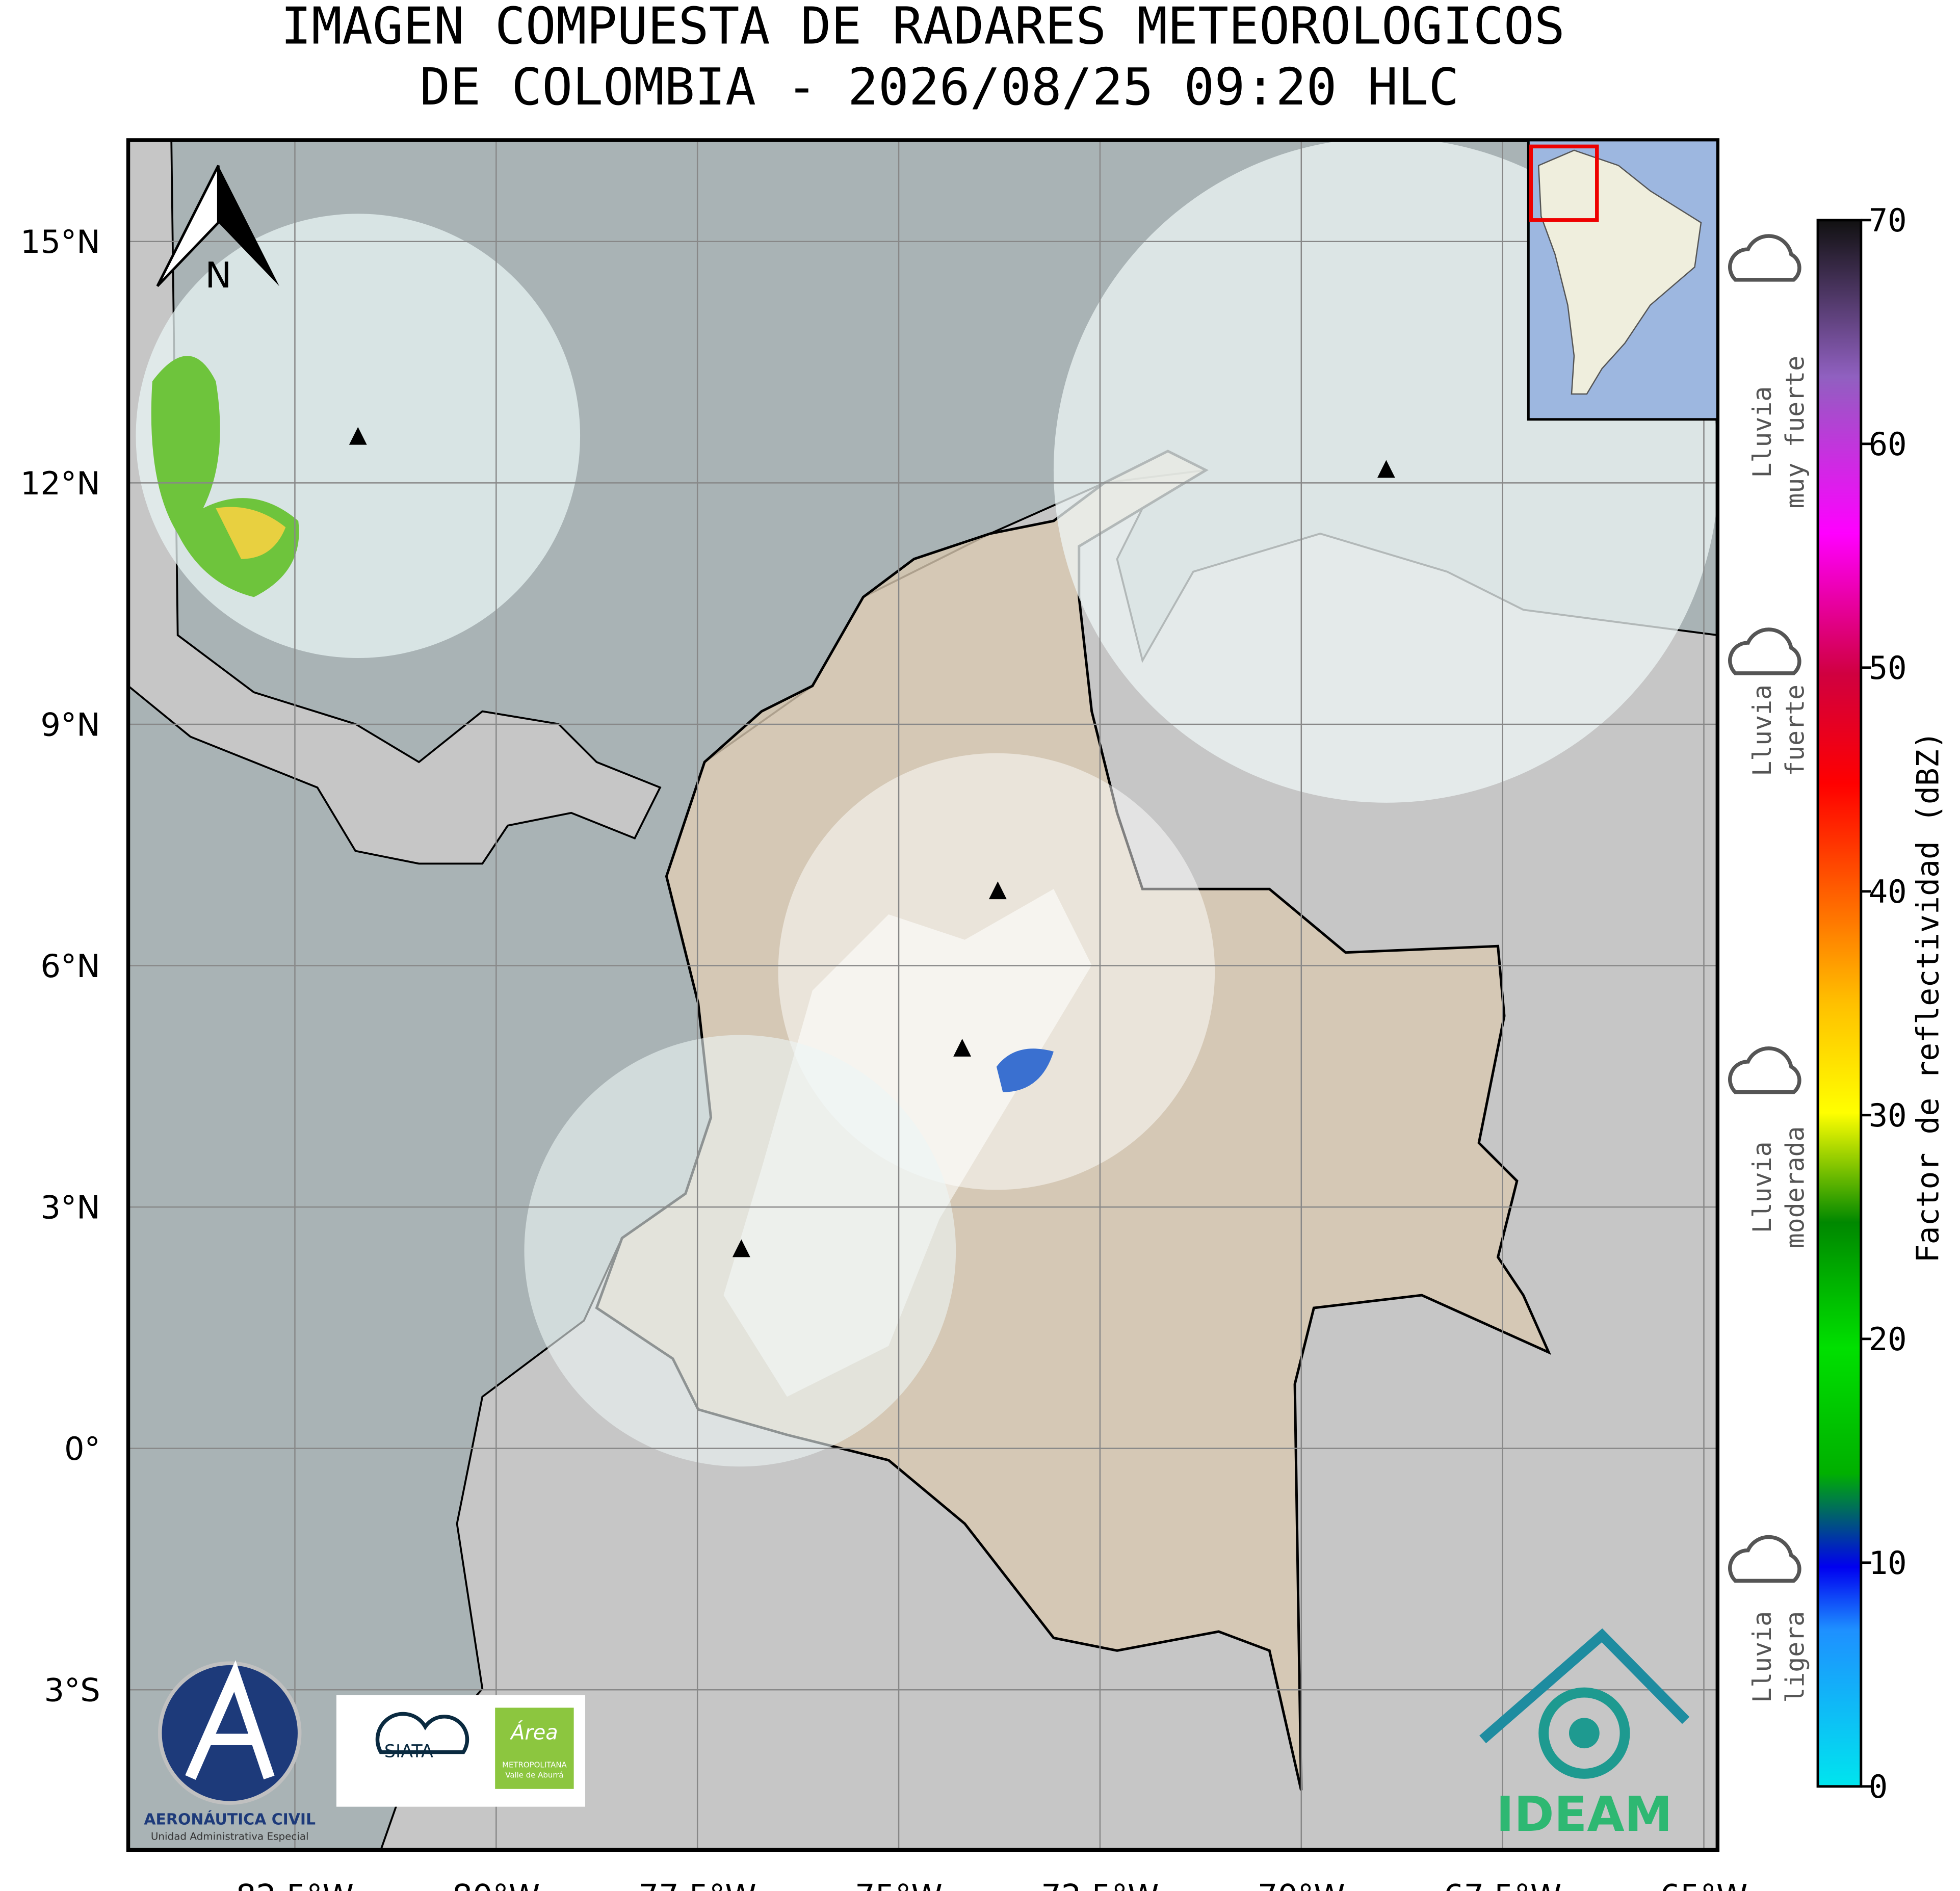 The height and width of the screenshot is (1891, 1960). Describe the element at coordinates (230, 1836) in the screenshot. I see `logo-text: Unidad Administrativa Especial` at that location.